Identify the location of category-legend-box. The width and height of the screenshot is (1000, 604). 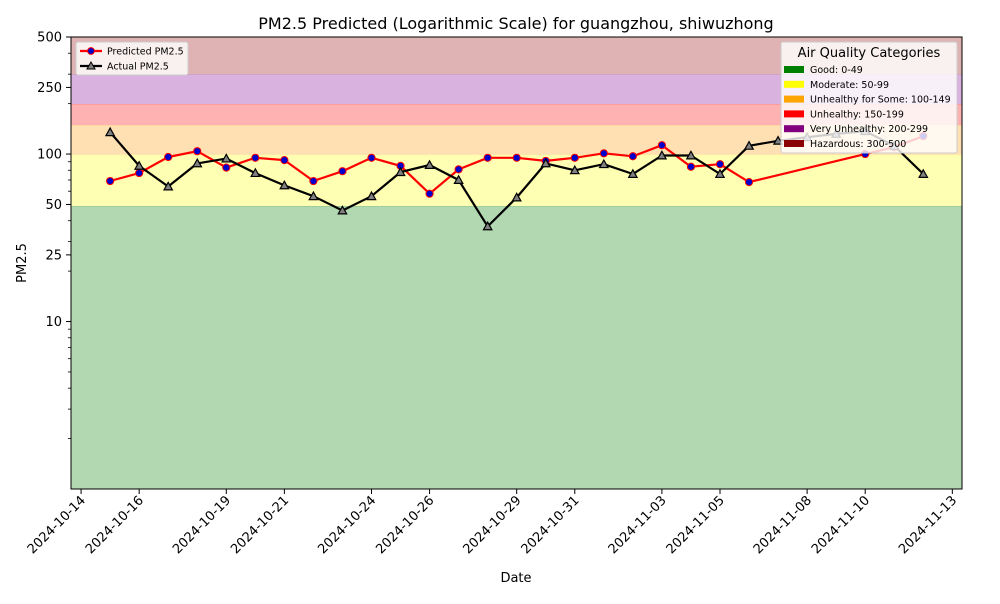
(869, 97).